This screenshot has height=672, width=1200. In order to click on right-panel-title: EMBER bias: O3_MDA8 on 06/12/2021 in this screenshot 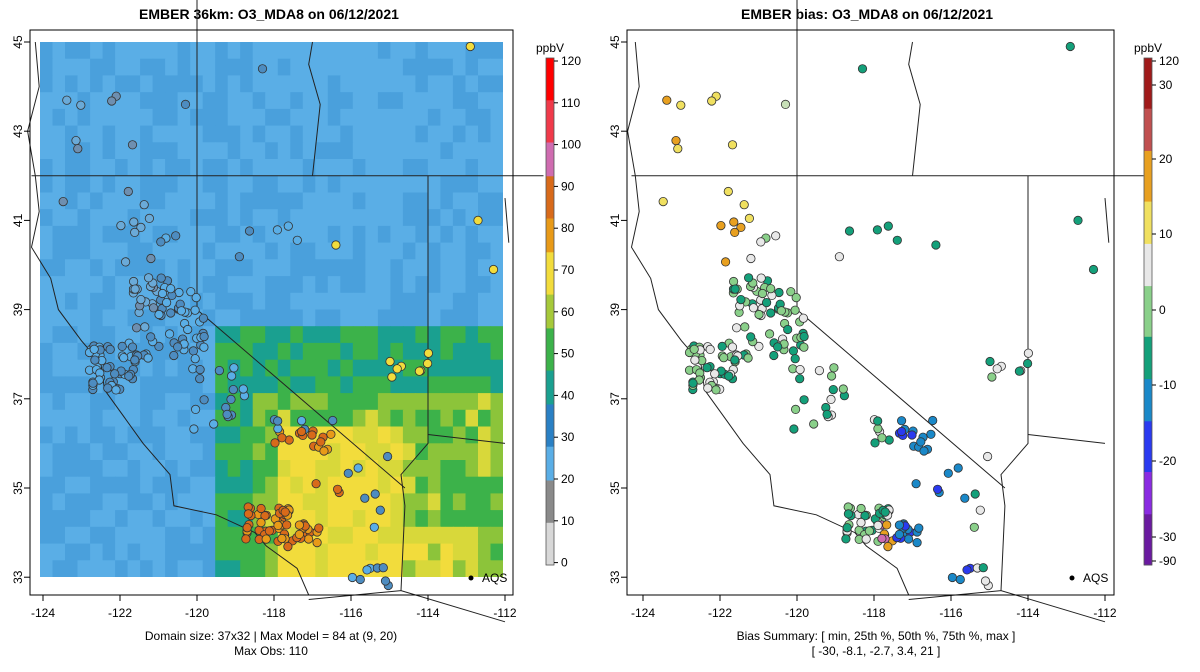, I will do `click(867, 14)`.